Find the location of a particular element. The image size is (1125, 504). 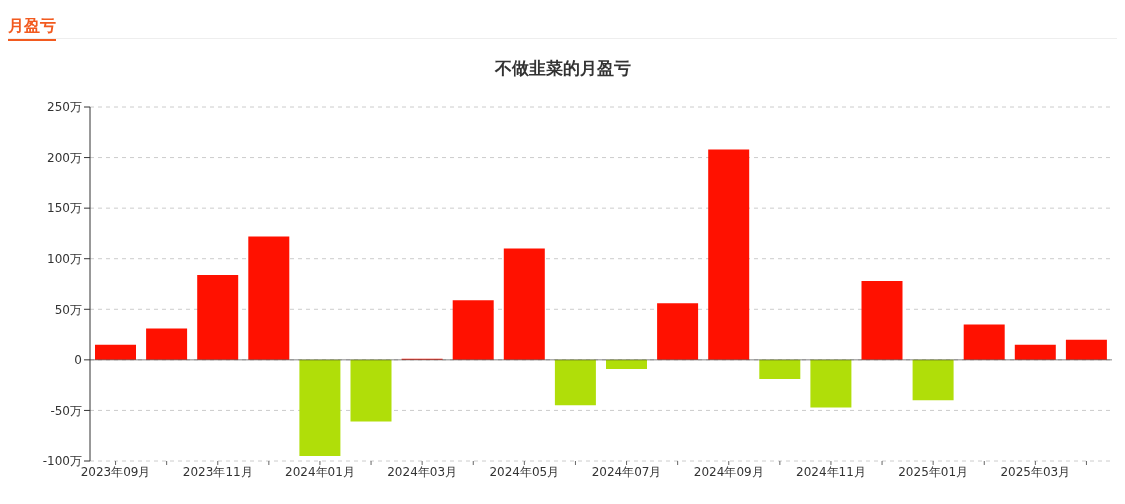

x-tick-label: 2024年03月 is located at coordinates (422, 471).